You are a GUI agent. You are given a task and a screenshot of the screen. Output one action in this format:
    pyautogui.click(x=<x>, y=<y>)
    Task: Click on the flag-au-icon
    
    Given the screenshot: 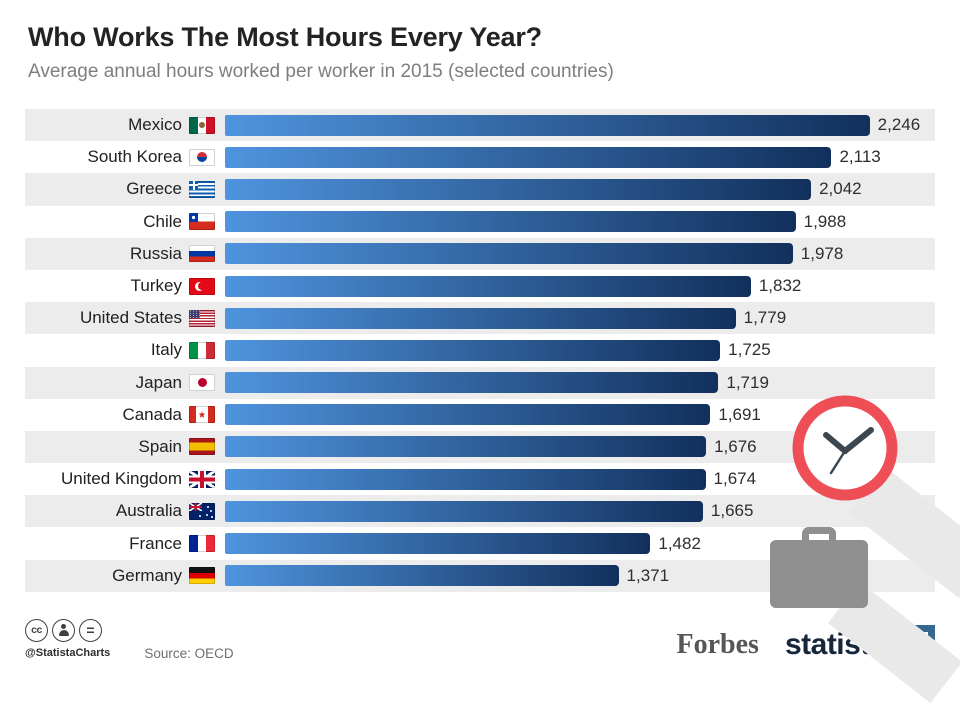 What is the action you would take?
    pyautogui.click(x=202, y=511)
    